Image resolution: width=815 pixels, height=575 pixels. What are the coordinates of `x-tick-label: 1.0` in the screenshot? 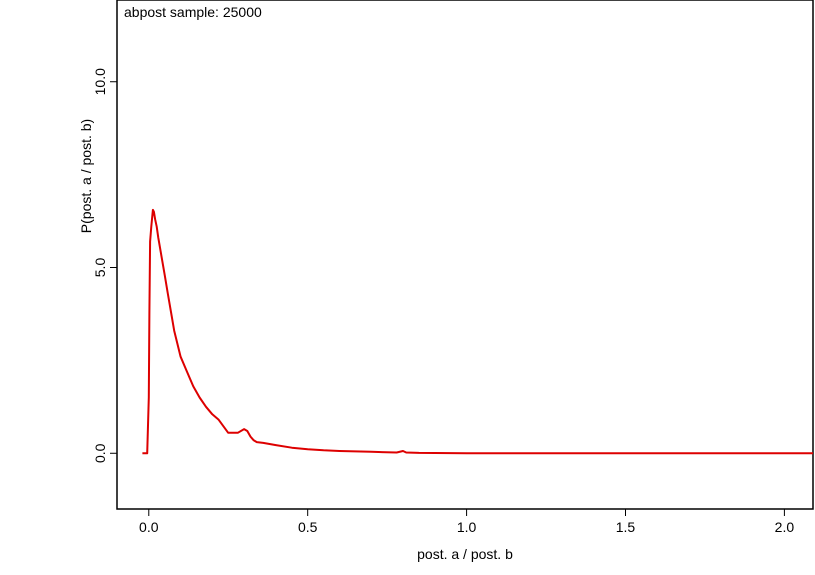 It's located at (467, 527).